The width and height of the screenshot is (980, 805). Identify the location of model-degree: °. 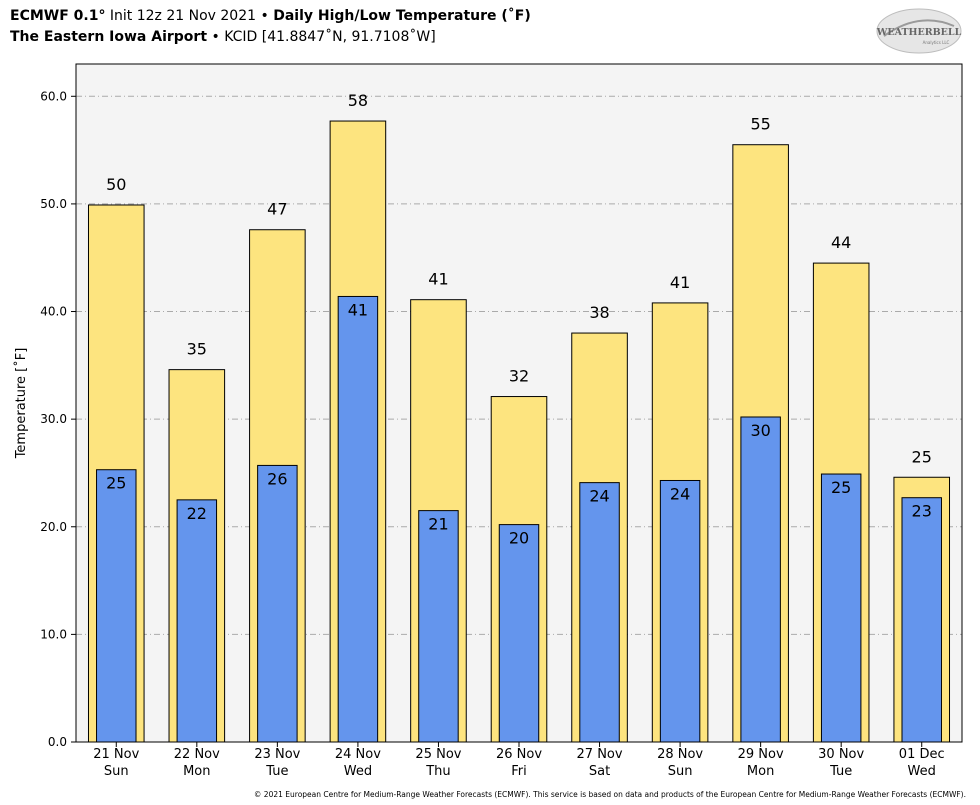
(102, 16).